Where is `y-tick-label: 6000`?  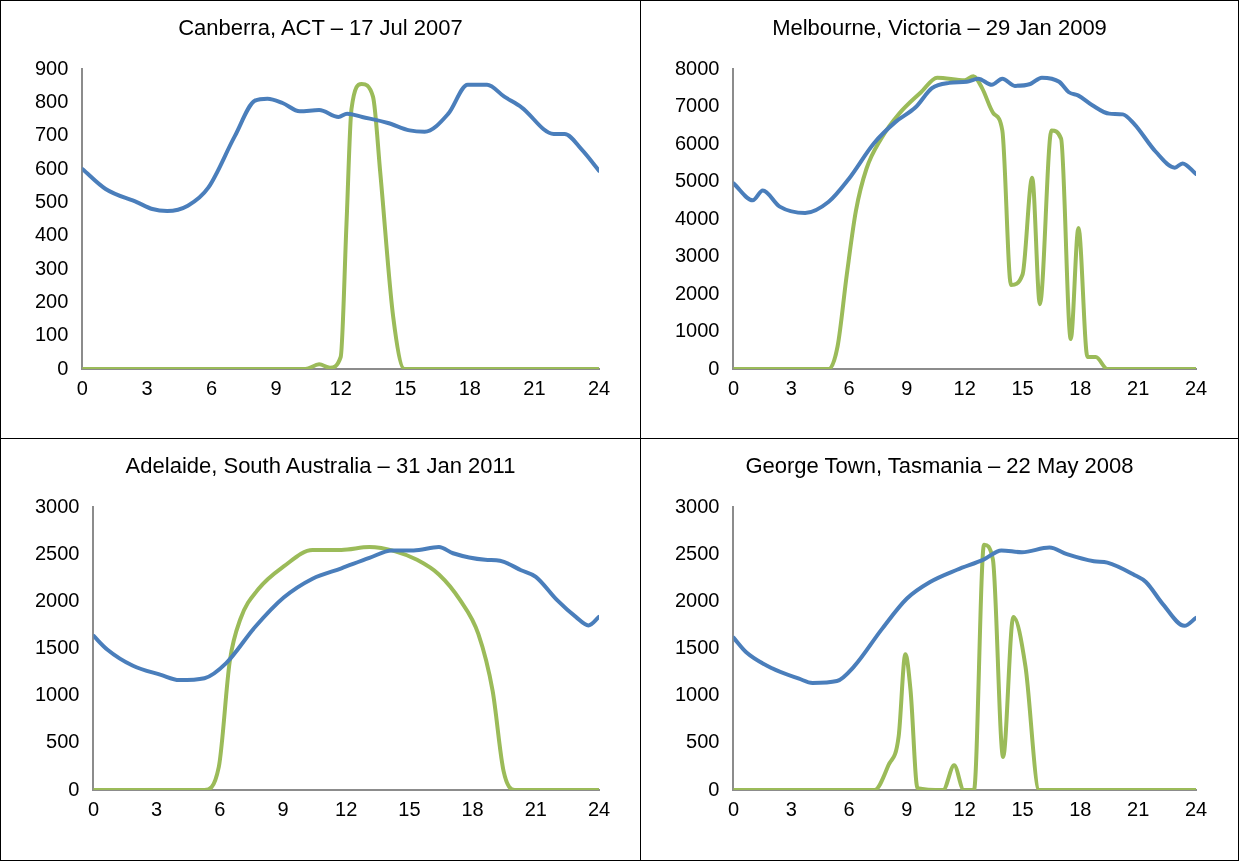
y-tick-label: 6000 is located at coordinates (697, 142).